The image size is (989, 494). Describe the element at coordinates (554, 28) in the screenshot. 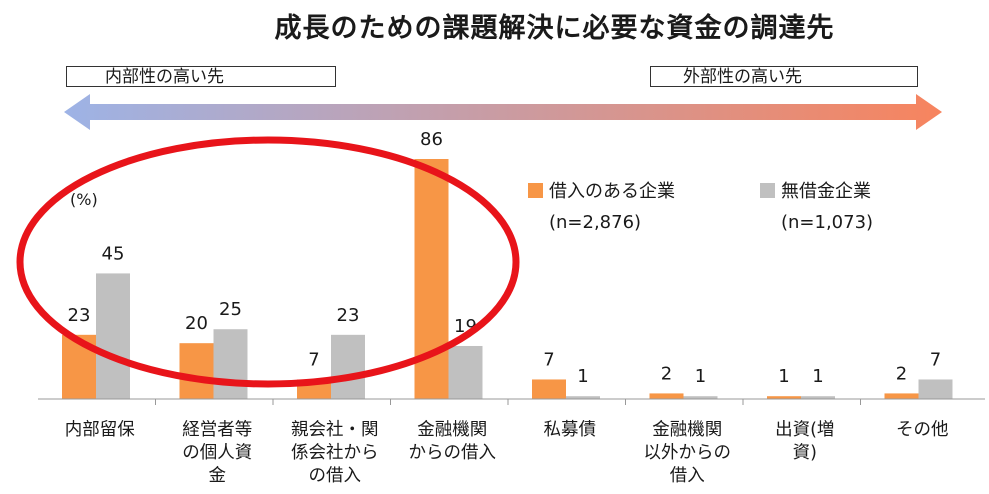

I see `chart-title: 成長のための課題解決に必要な資金の調達先` at that location.